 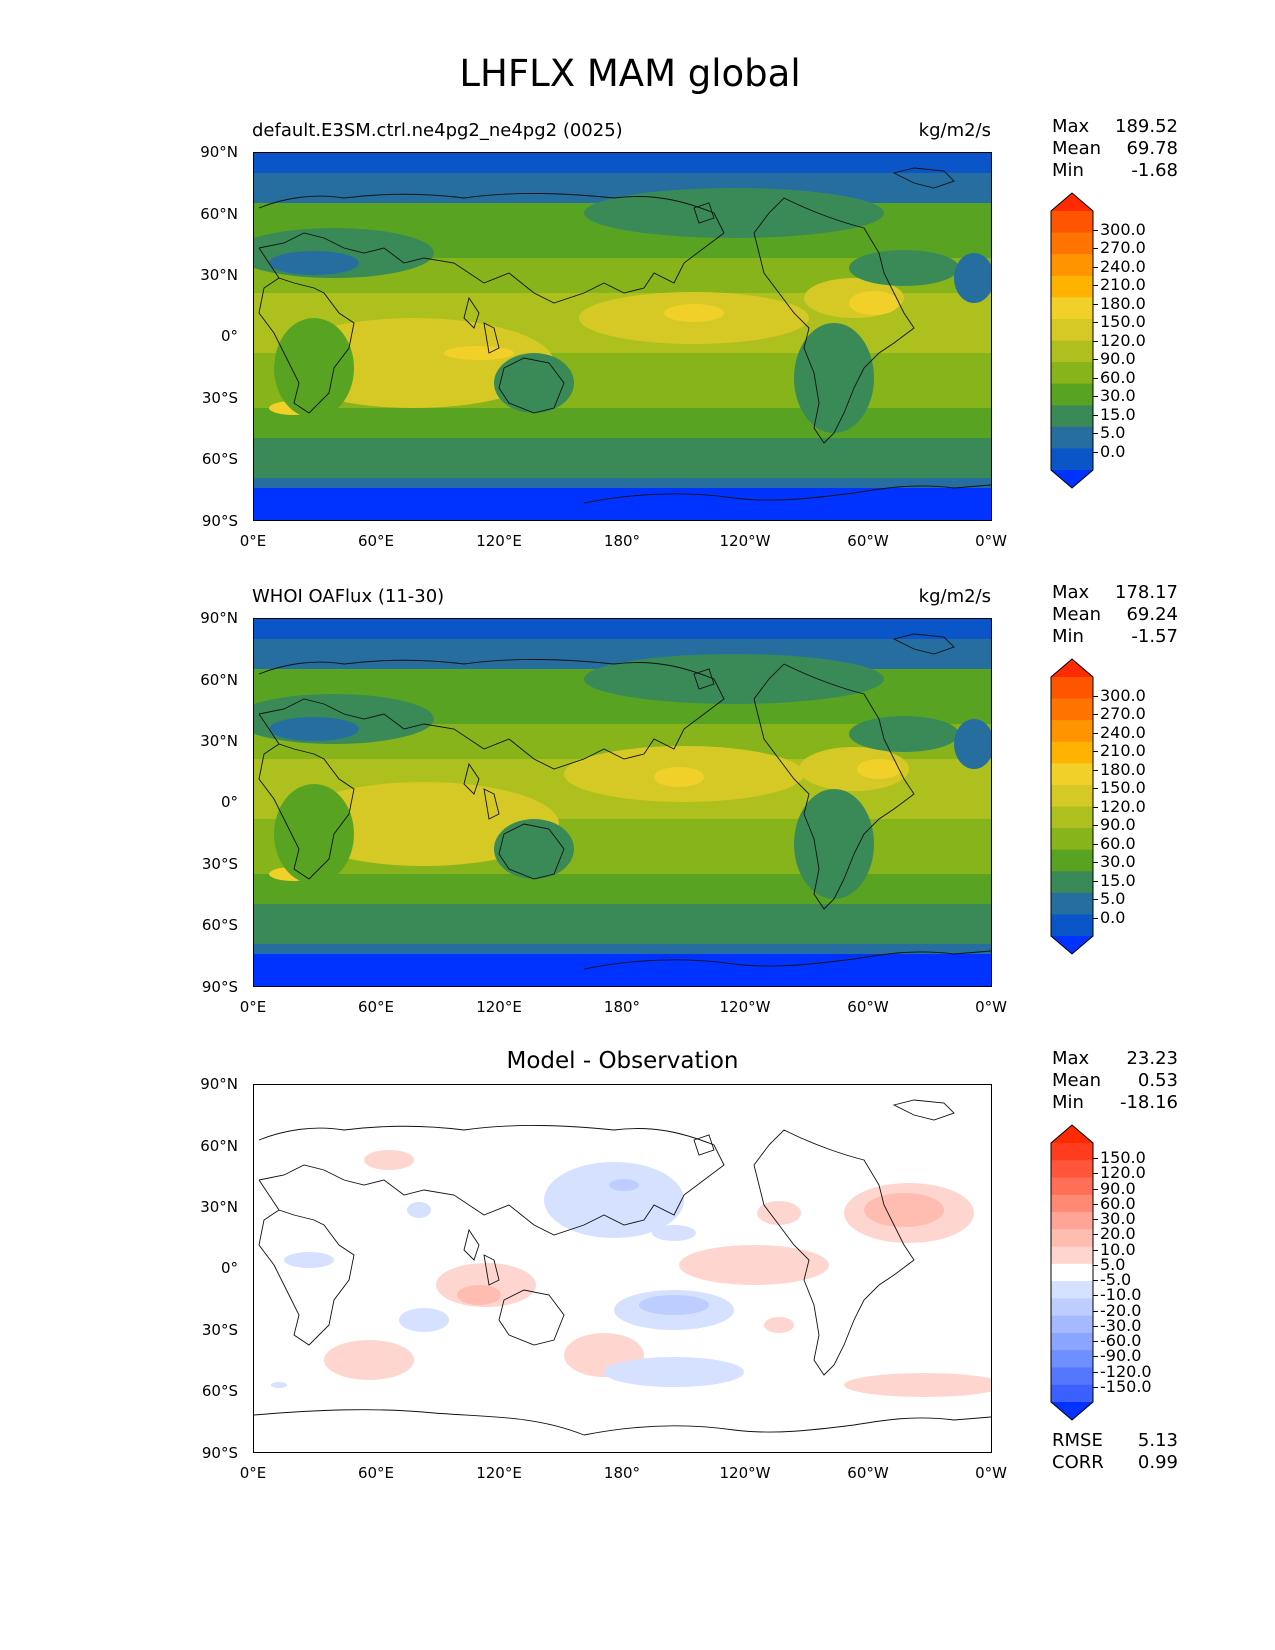 What do you see at coordinates (219, 987) in the screenshot?
I see `panel2-lat-tick: 90°S` at bounding box center [219, 987].